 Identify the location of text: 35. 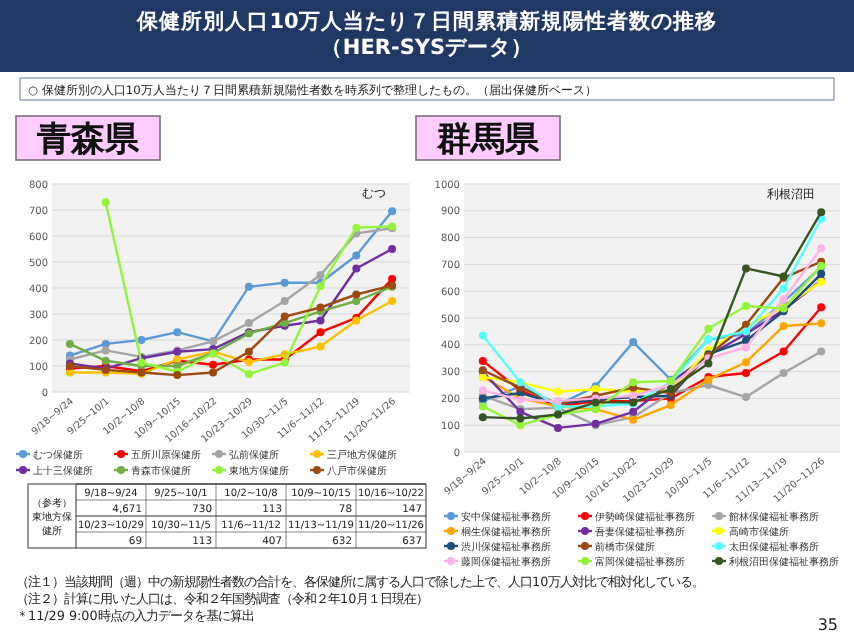
(827, 625).